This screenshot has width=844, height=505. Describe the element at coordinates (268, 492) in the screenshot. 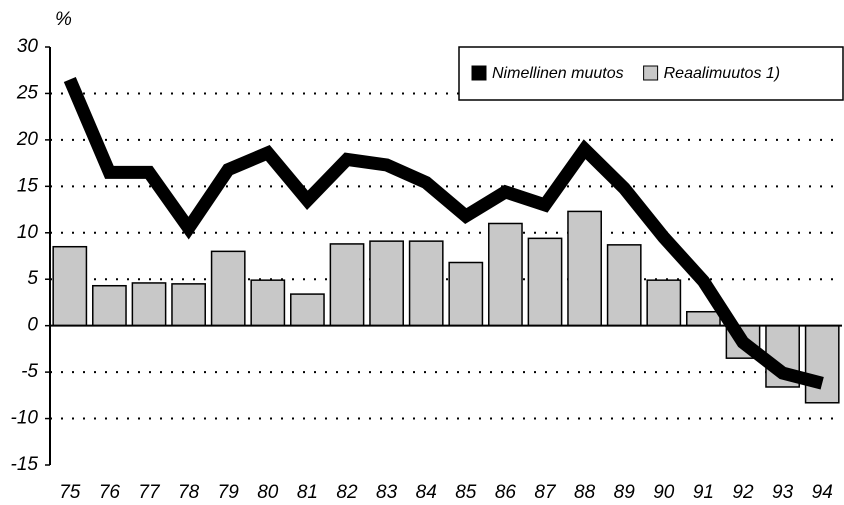

I see `x-tick-label: 80` at that location.